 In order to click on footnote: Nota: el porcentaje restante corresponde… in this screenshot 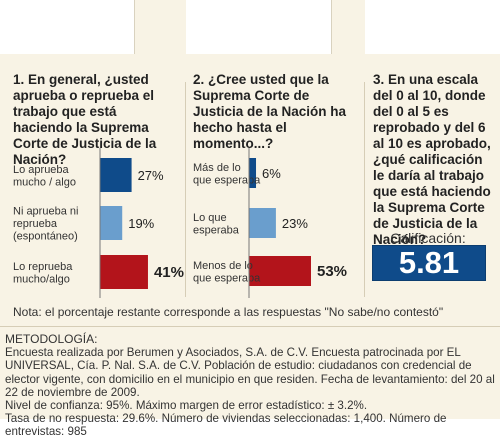, I will do `click(228, 312)`.